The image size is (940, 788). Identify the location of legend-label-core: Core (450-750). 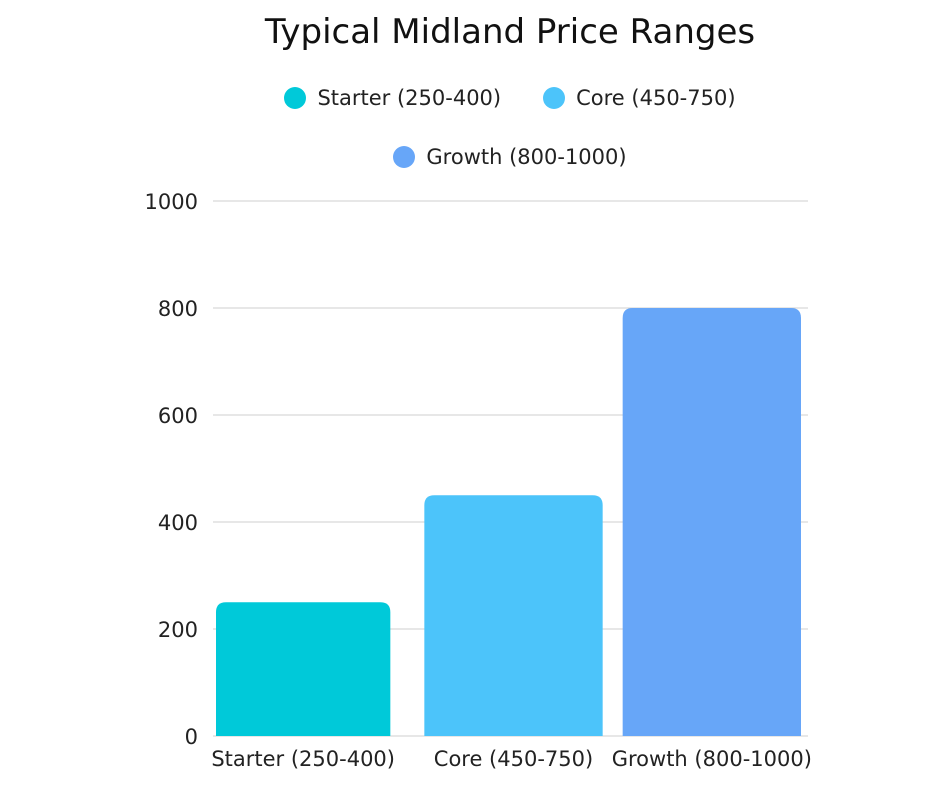
(656, 98).